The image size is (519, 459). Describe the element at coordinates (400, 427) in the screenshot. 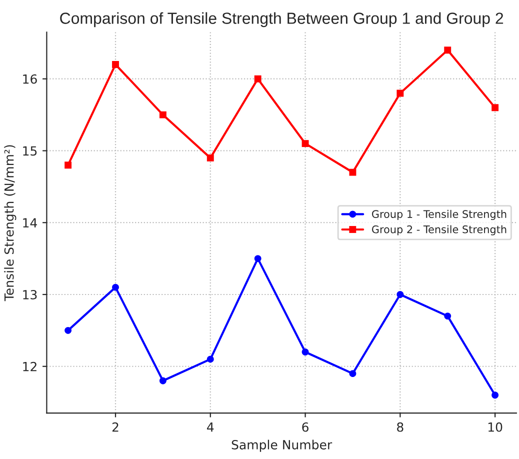

I see `x-tick-label: 8` at that location.